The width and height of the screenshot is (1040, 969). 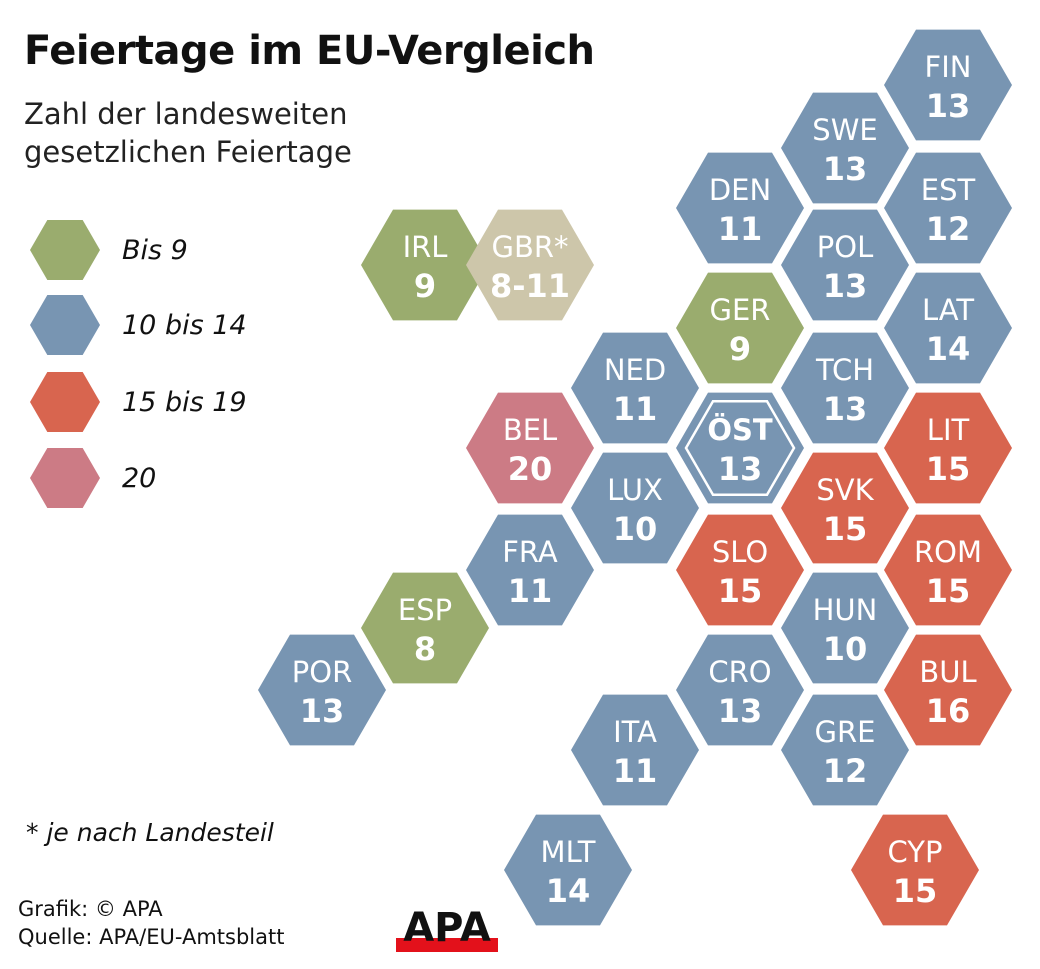 I want to click on country-code: LUX, so click(x=635, y=490).